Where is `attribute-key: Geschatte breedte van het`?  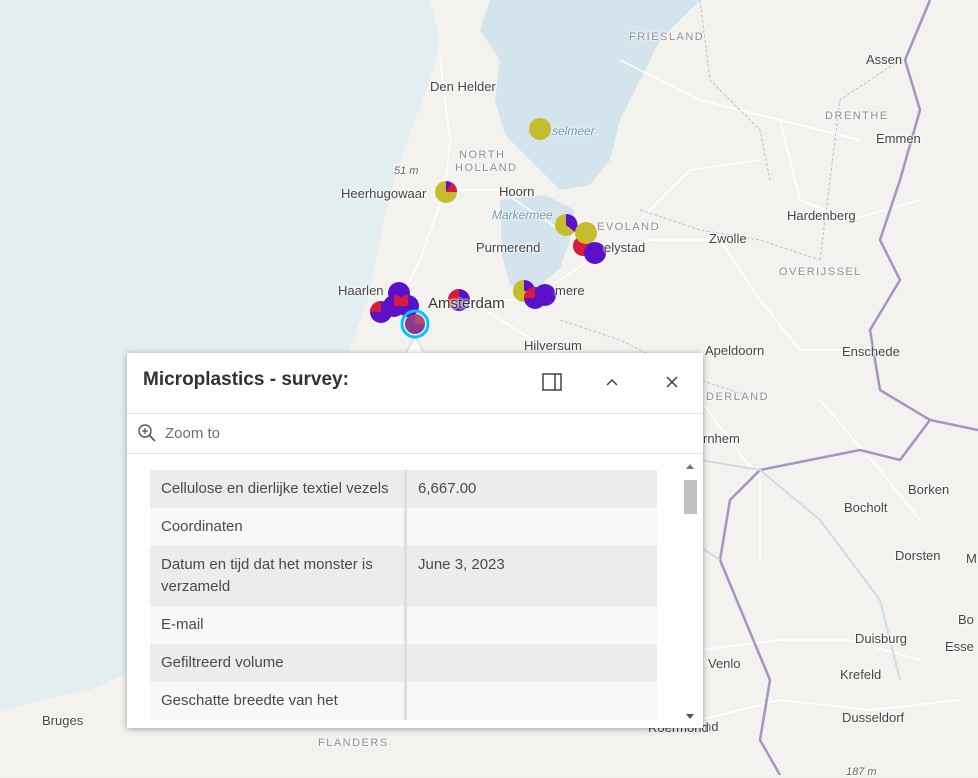
attribute-key: Geschatte breedte van het is located at coordinates (278, 701).